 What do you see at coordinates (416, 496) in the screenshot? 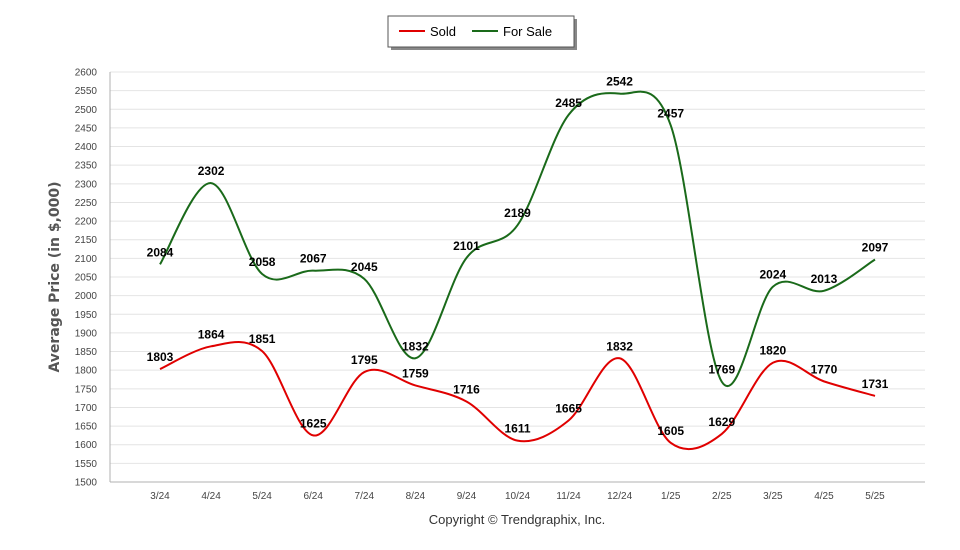
I see `x-tick-label-8-24: 8/24` at bounding box center [416, 496].